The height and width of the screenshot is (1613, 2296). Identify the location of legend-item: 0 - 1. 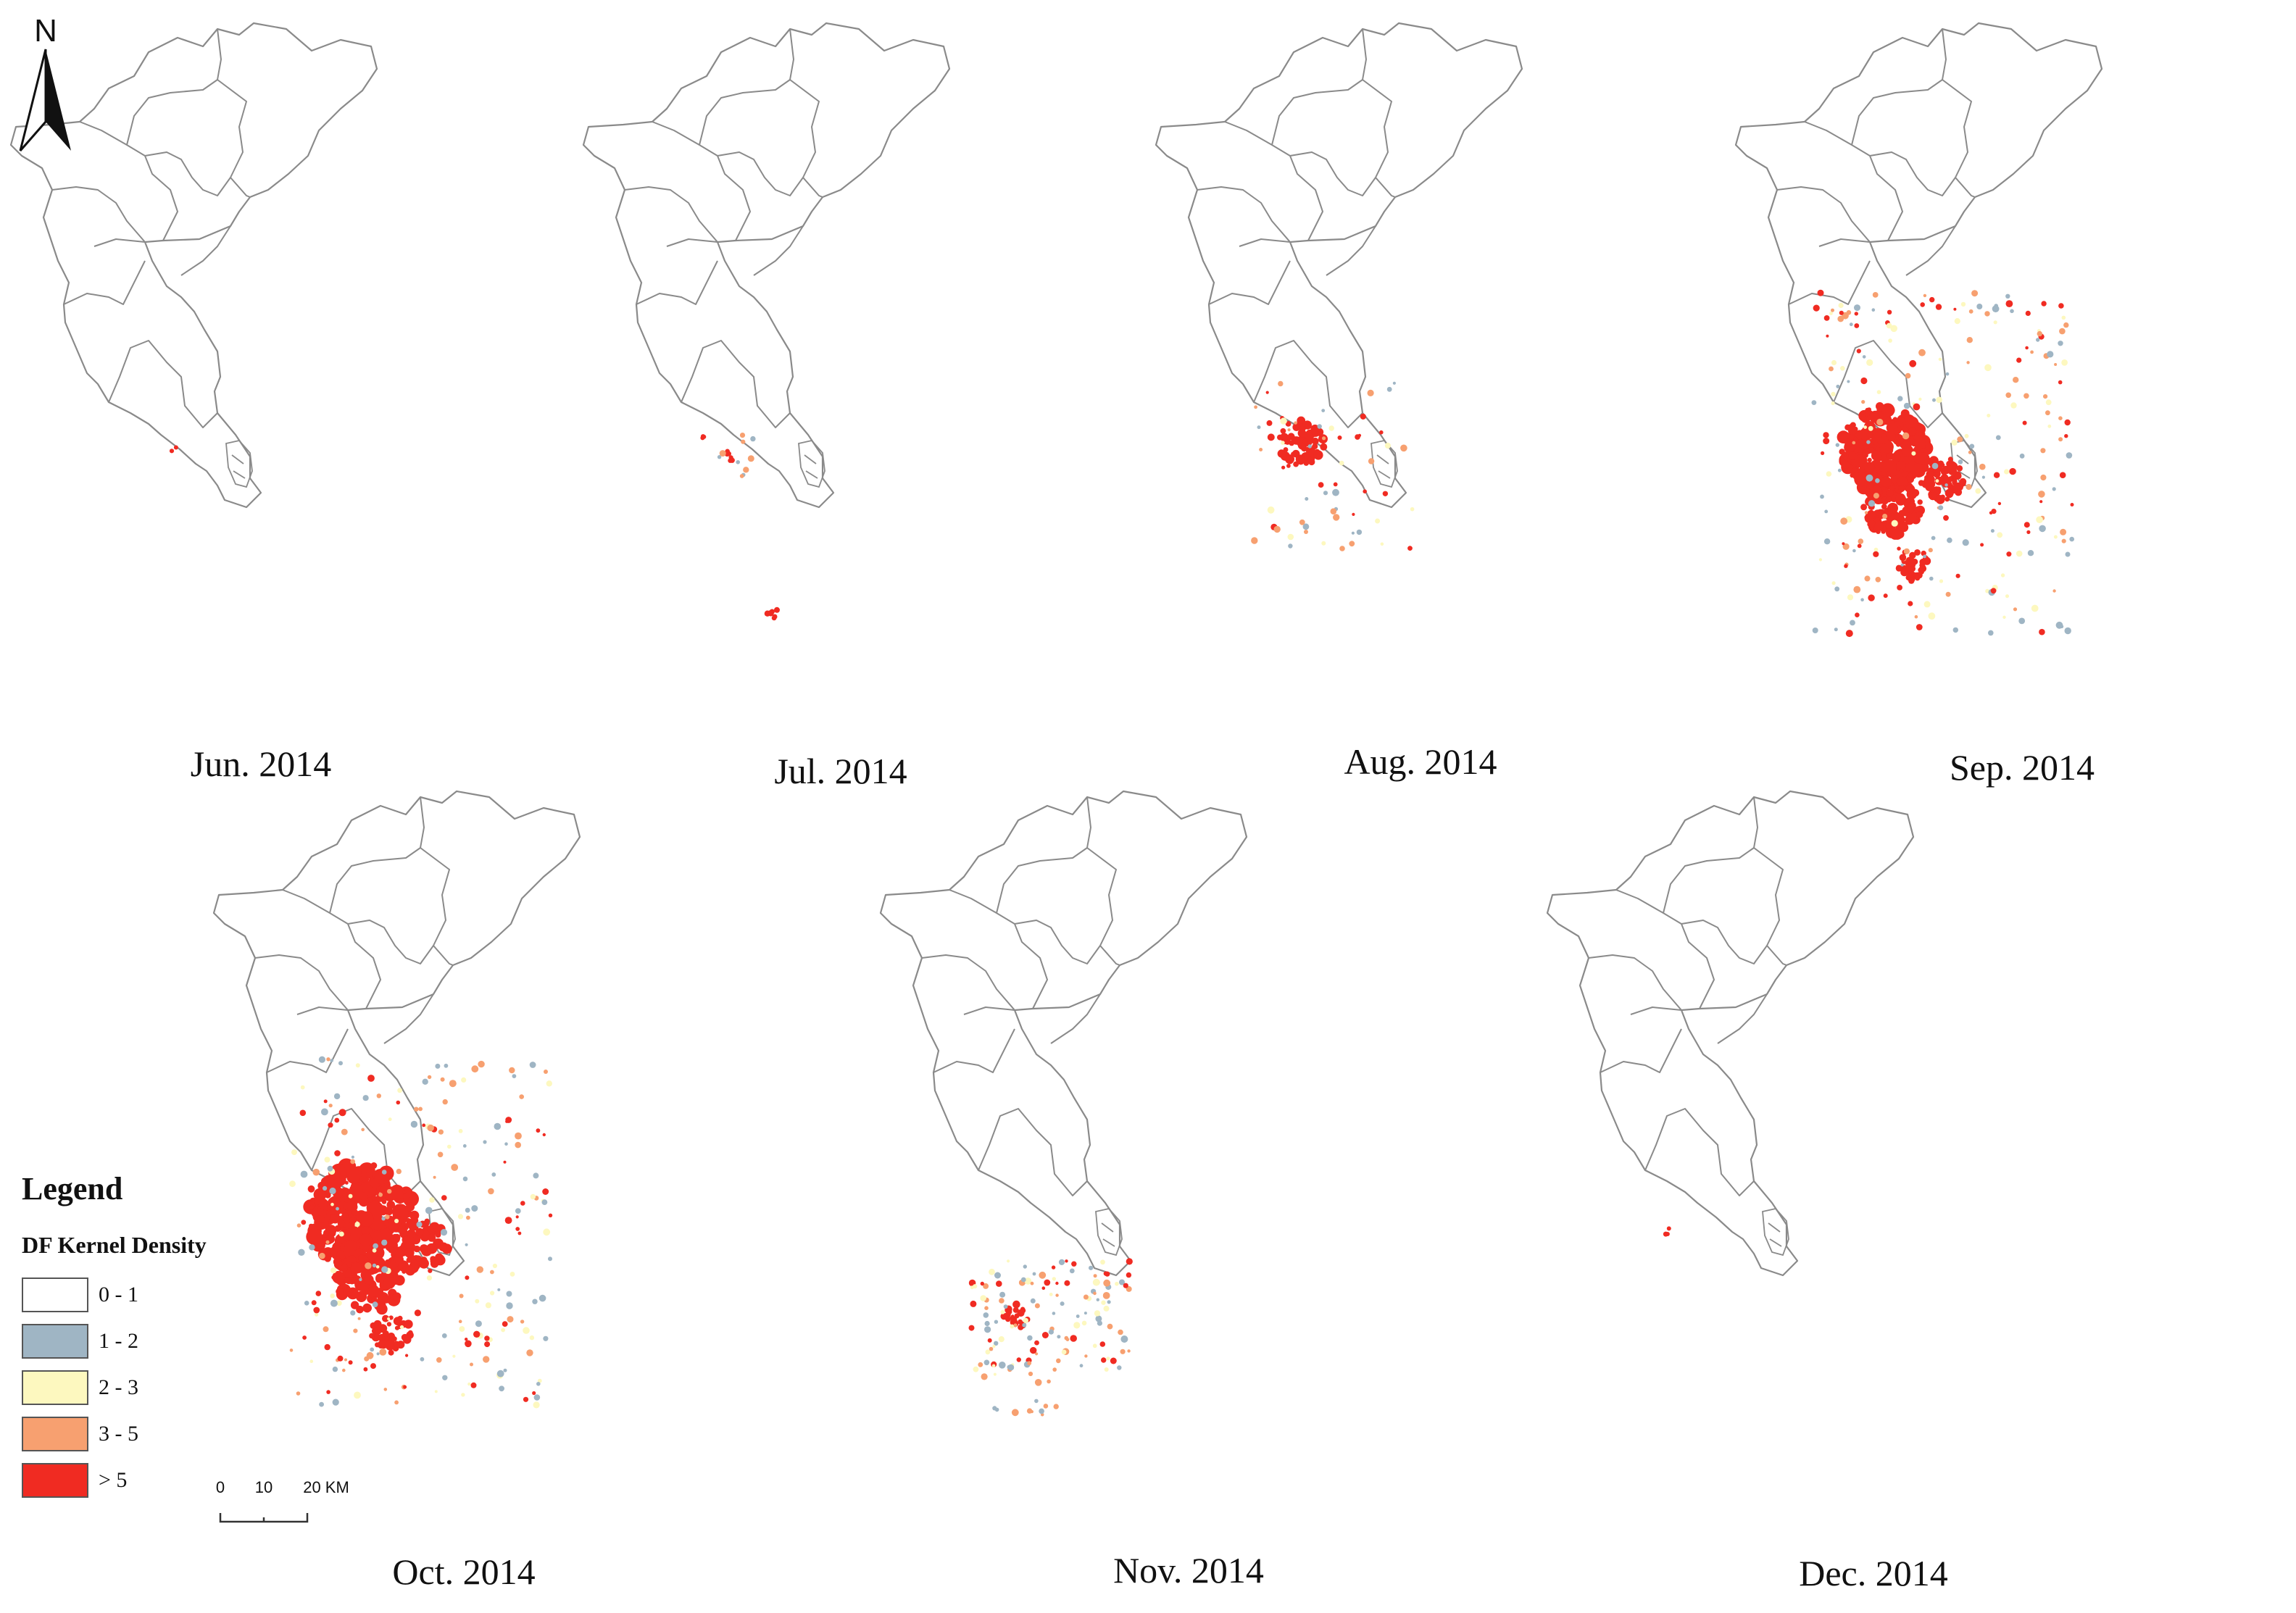
(174, 1295).